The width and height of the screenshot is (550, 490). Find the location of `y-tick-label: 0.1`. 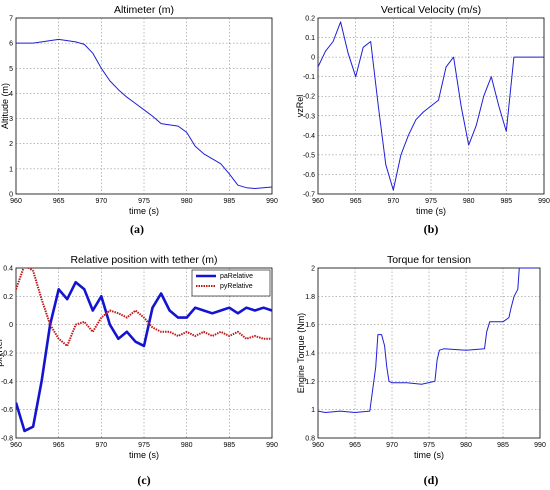

y-tick-label: 0.1 is located at coordinates (310, 38).